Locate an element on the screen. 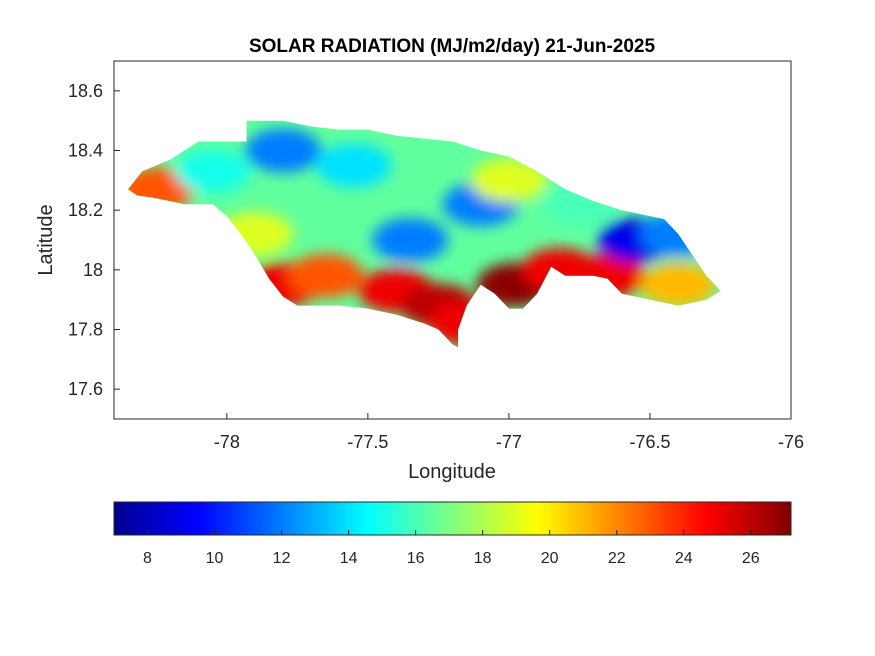  colorbar-tick-label: 20 is located at coordinates (550, 558).